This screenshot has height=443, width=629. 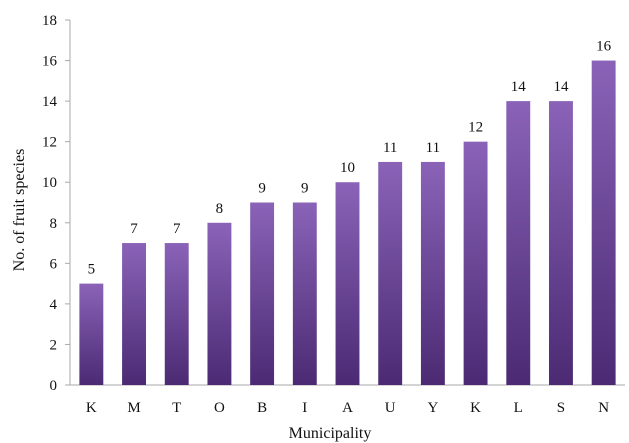 I want to click on x-tick-label: N, so click(x=603, y=408).